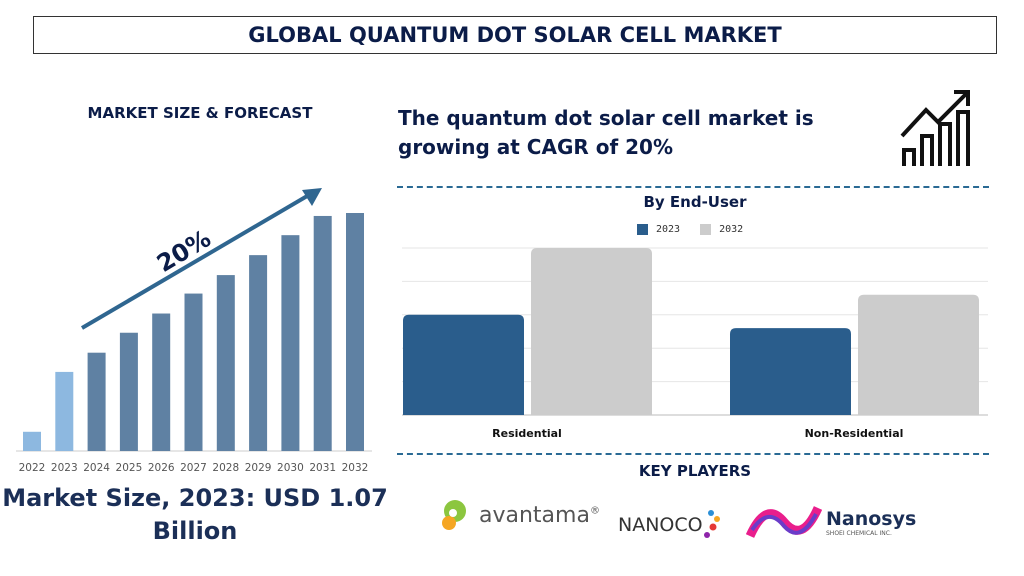 This screenshot has width=1024, height=576. I want to click on tick-label: 2022, so click(32, 468).